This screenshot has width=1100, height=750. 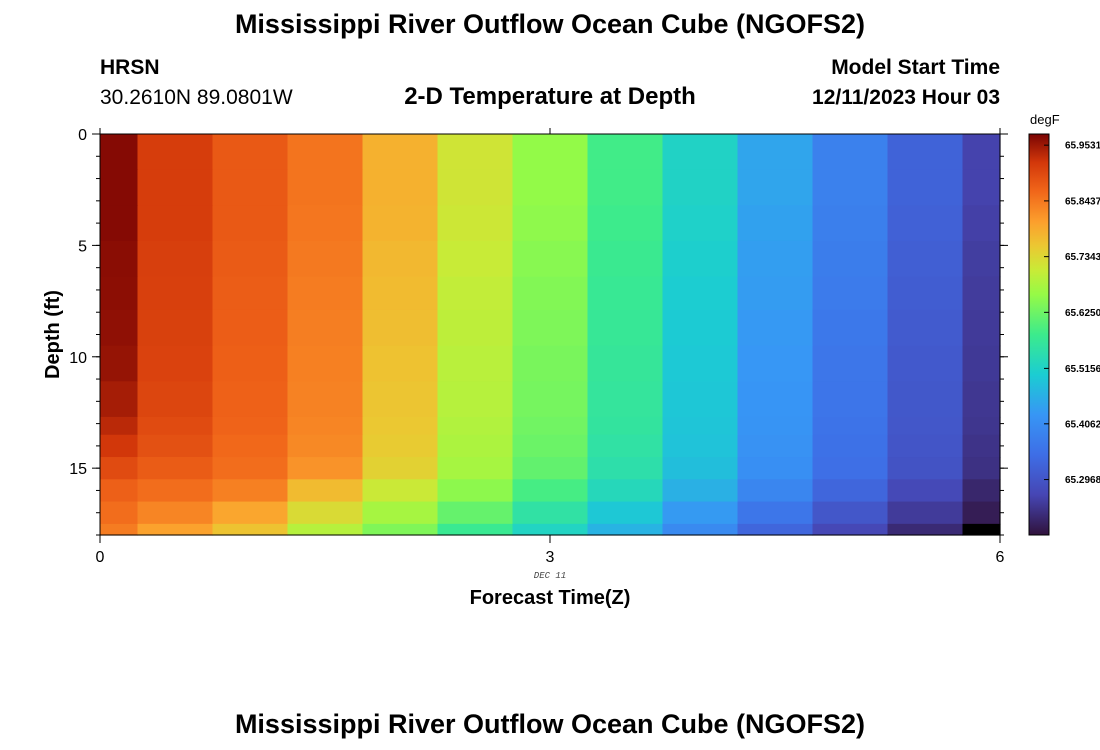 I want to click on x-tick-label: 3, so click(x=550, y=557).